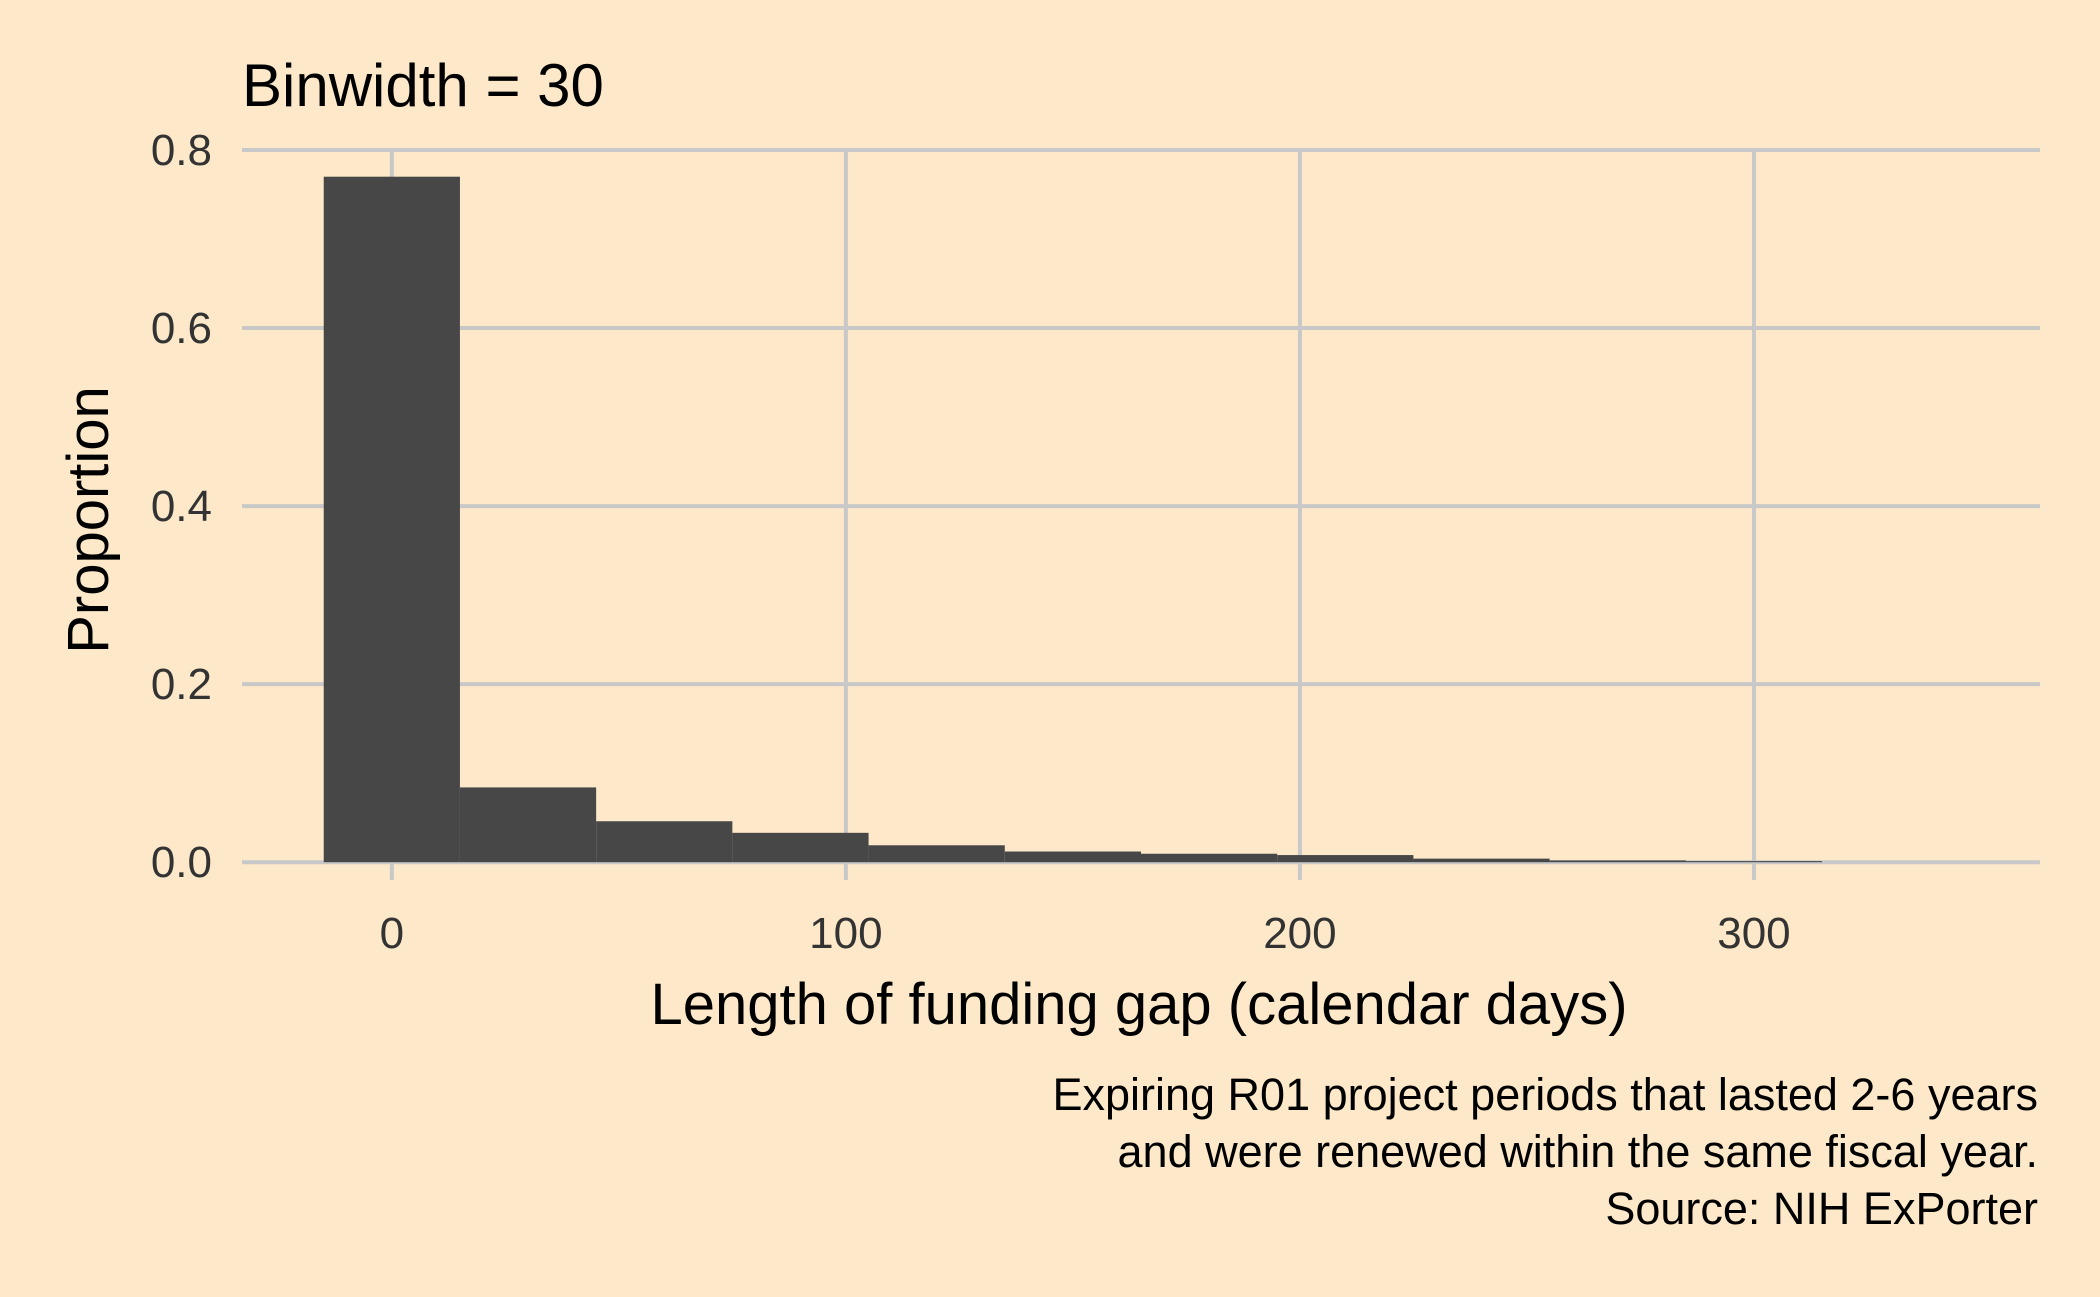  What do you see at coordinates (1821, 1208) in the screenshot?
I see `caption-line-3: Source: NIH ExPorter` at bounding box center [1821, 1208].